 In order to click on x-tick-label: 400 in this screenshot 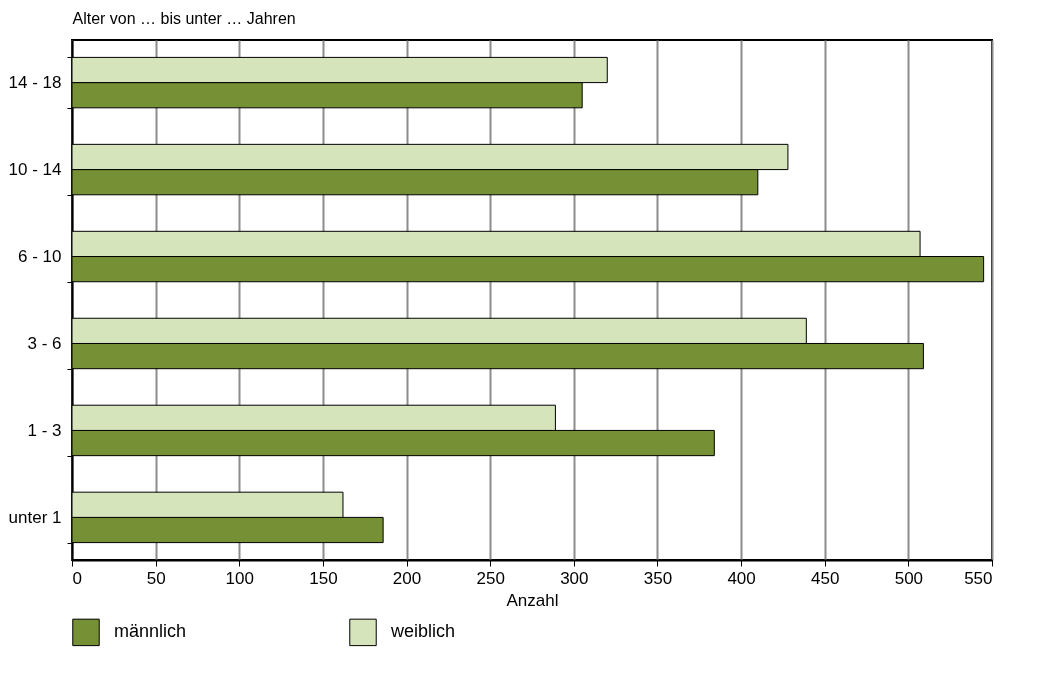, I will do `click(741, 578)`.